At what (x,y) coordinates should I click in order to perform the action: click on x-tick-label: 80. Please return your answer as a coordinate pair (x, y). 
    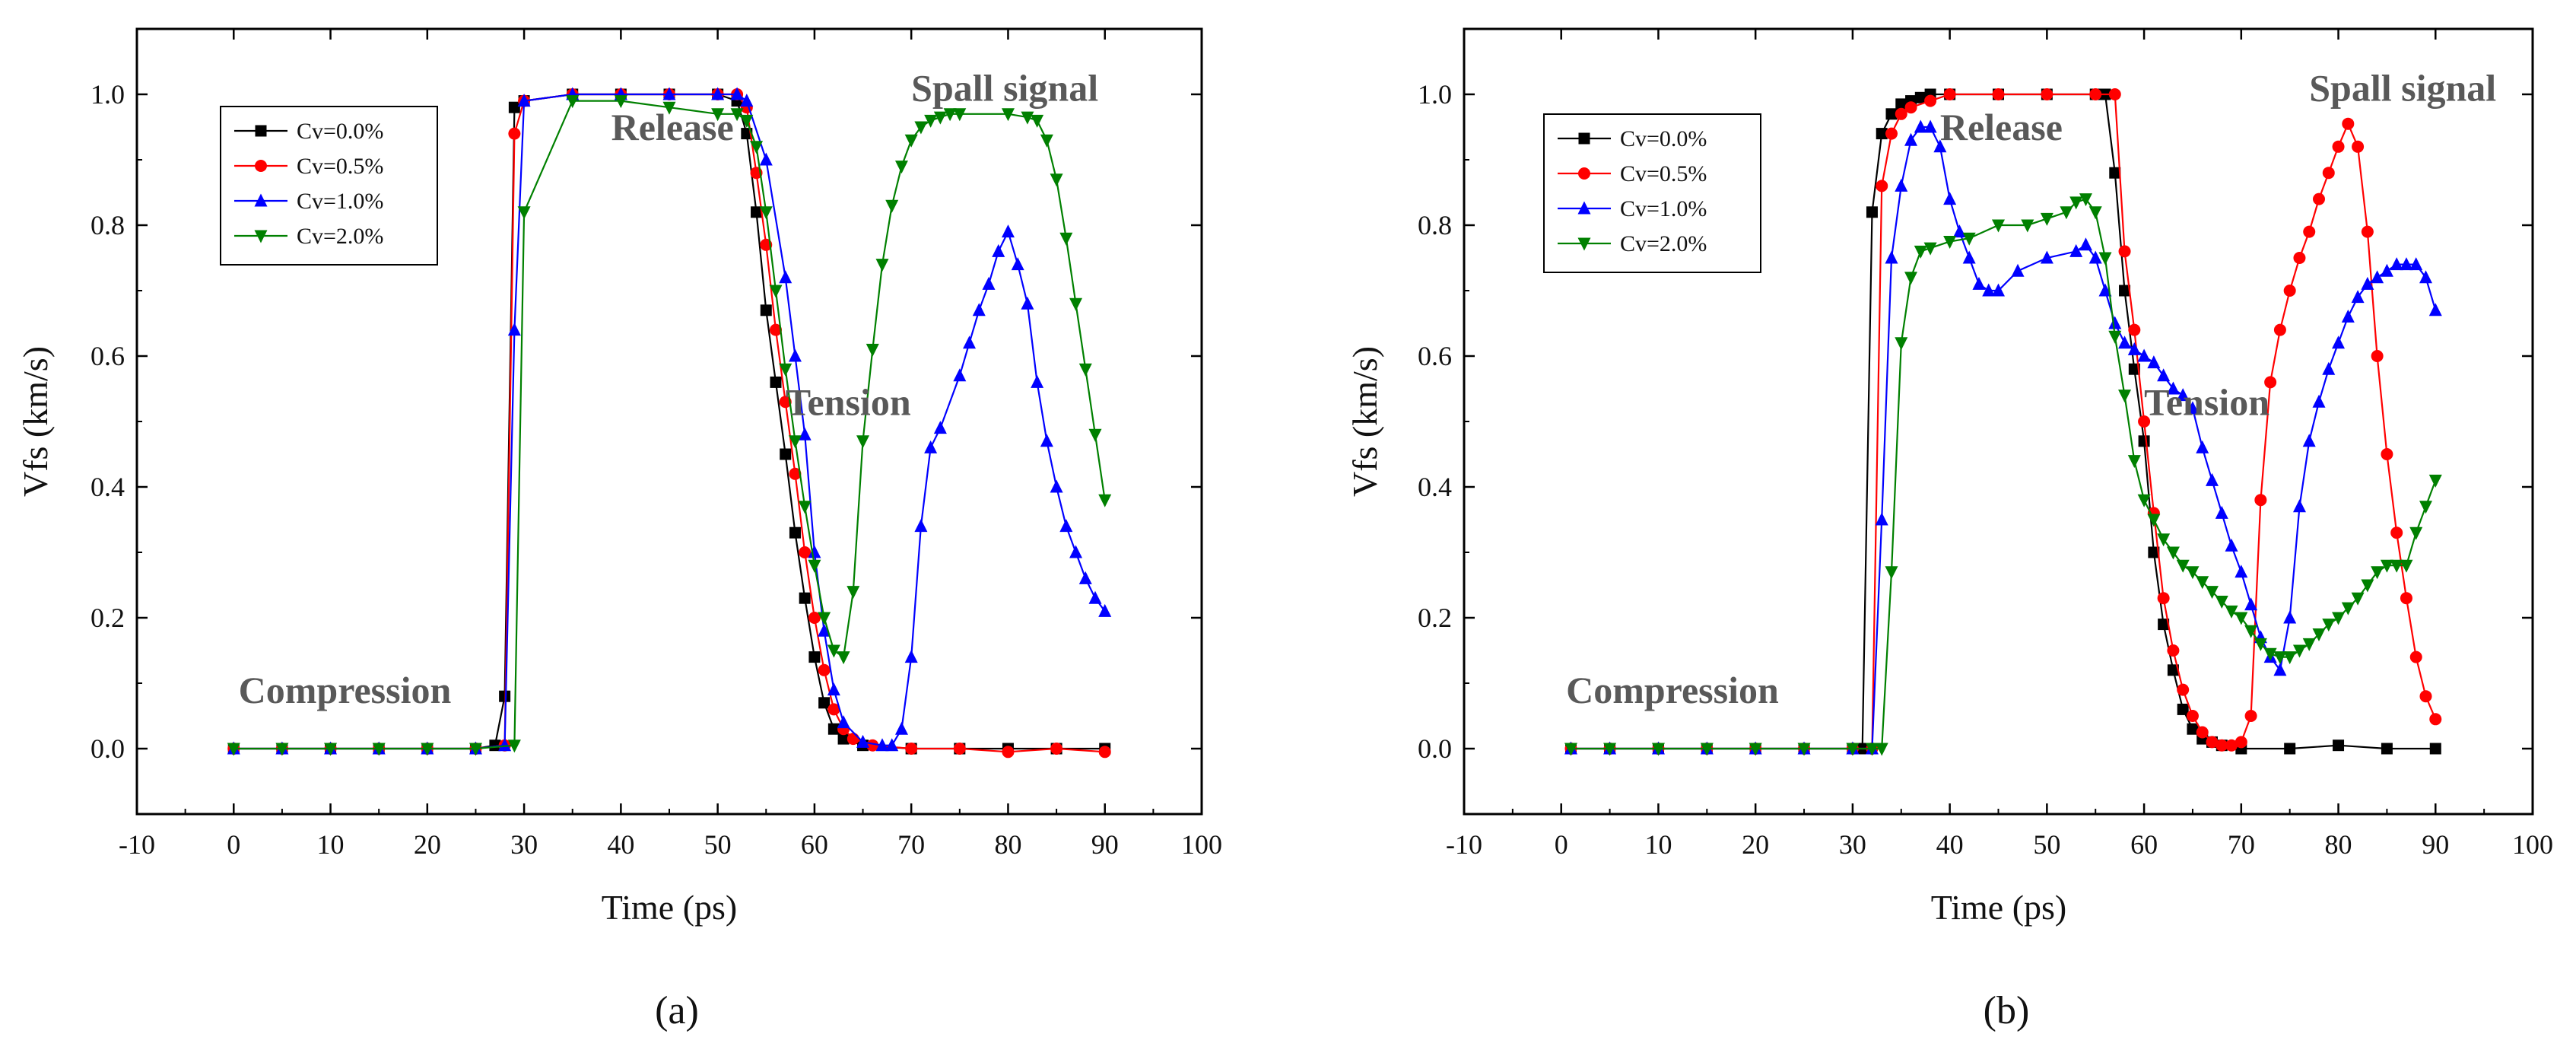
    Looking at the image, I should click on (1007, 844).